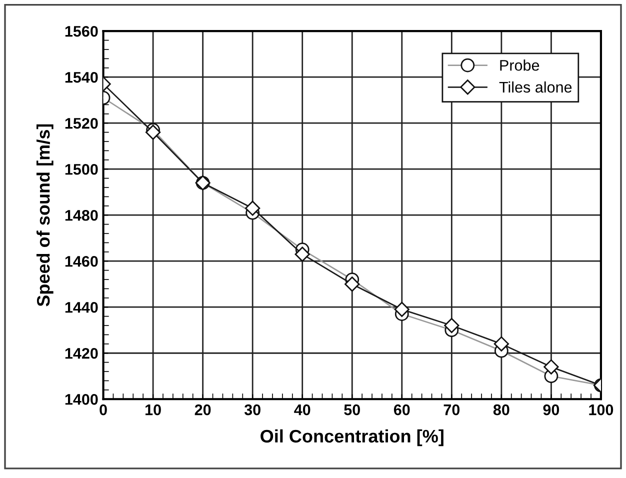 Image resolution: width=626 pixels, height=478 pixels. Describe the element at coordinates (302, 410) in the screenshot. I see `x-tick-label: 40` at that location.